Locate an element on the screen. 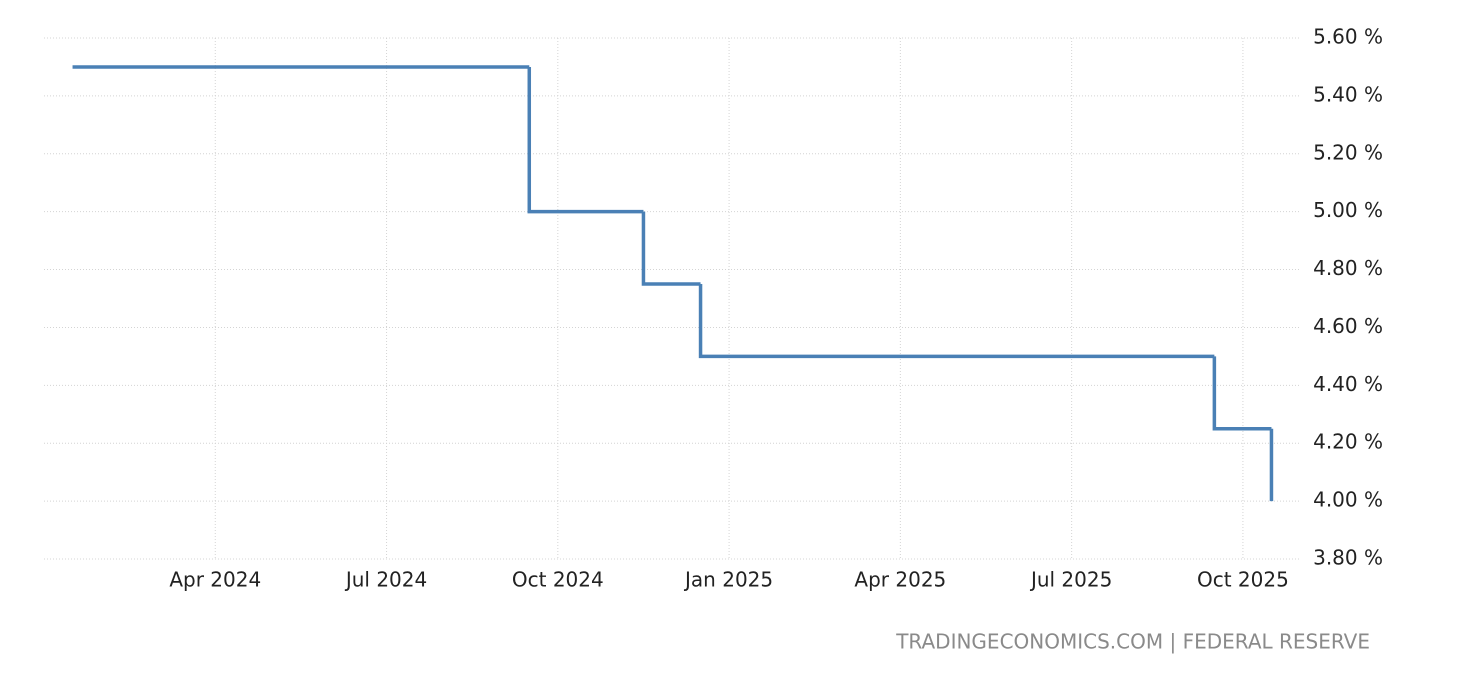 The width and height of the screenshot is (1460, 680). y-tick-label: 5.60 % is located at coordinates (1348, 37).